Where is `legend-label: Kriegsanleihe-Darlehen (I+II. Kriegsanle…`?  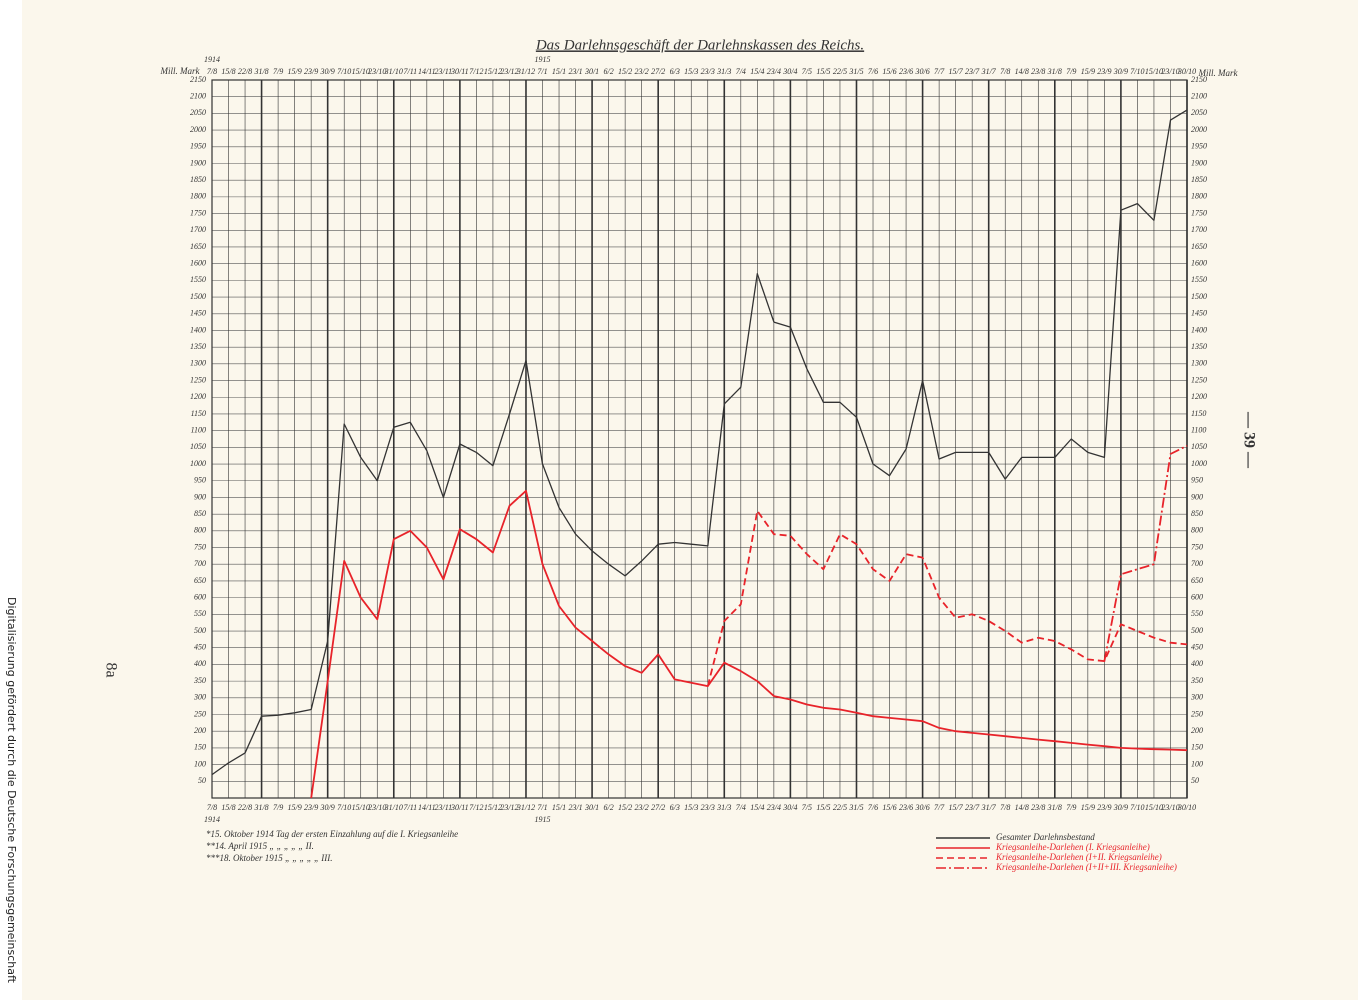
legend-label: Kriegsanleihe-Darlehen (I+II. Kriegsanle… is located at coordinates (1078, 857).